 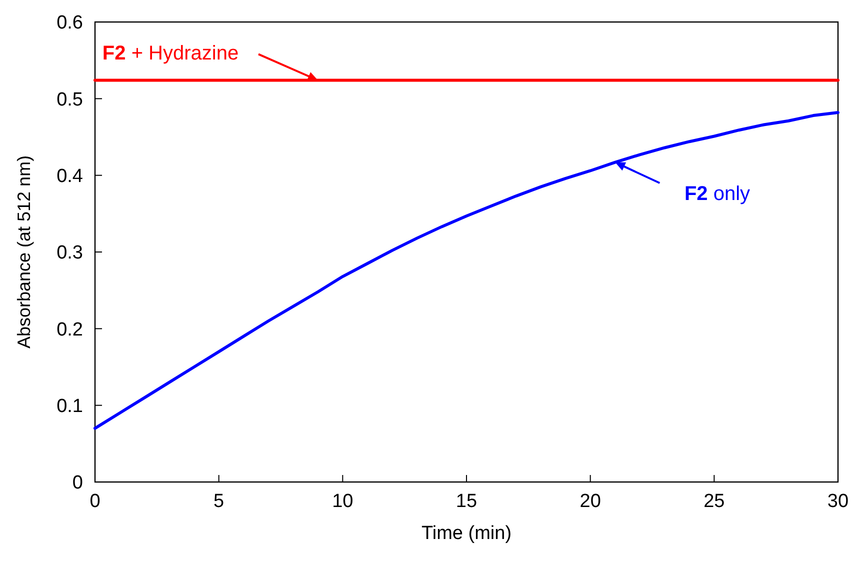 I want to click on x-axis-title: Time (min), so click(x=466, y=533).